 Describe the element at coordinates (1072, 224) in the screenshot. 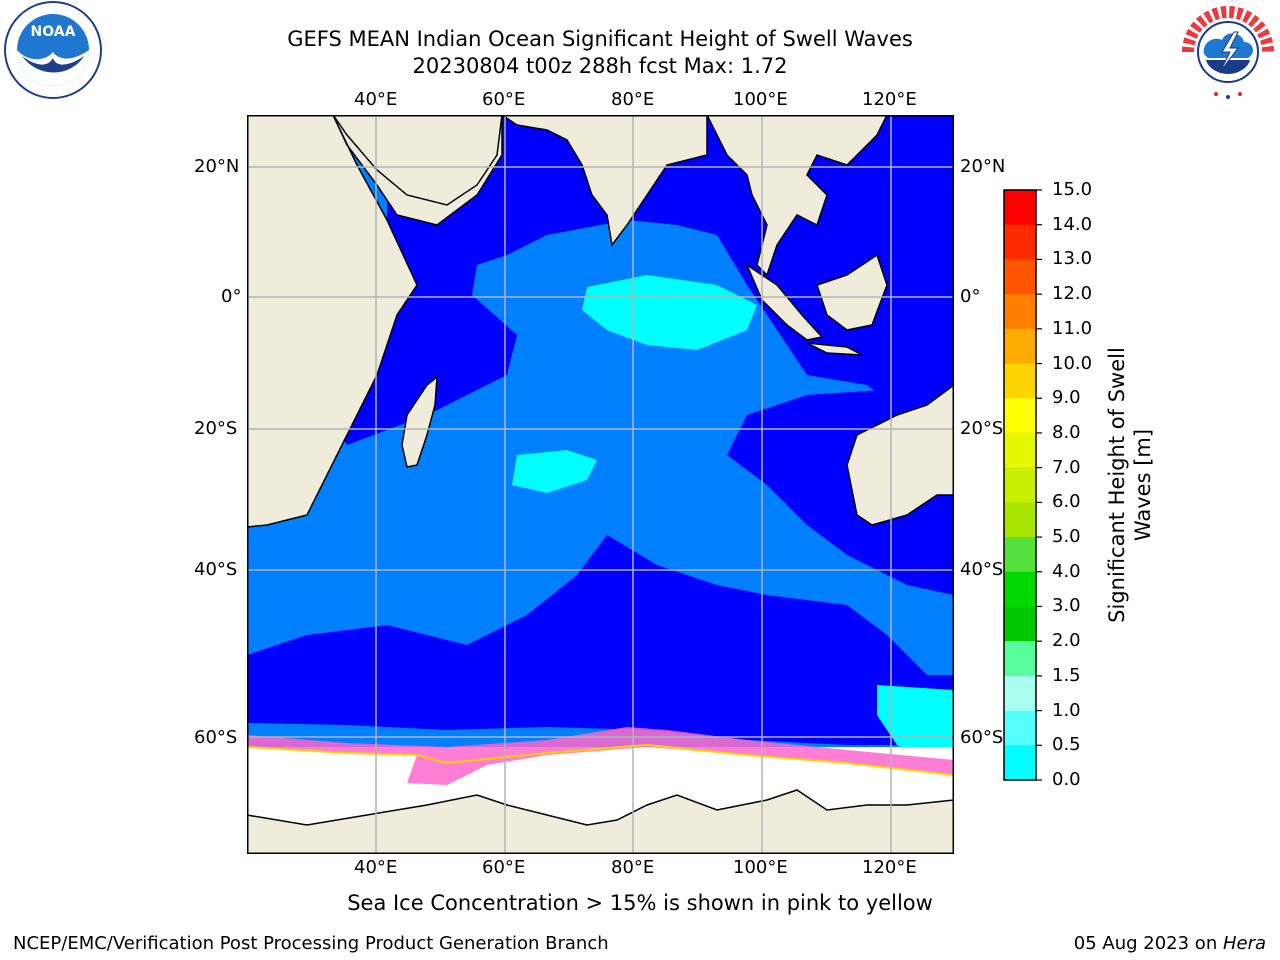

I see `colorbar-tick-label: 14.0` at that location.